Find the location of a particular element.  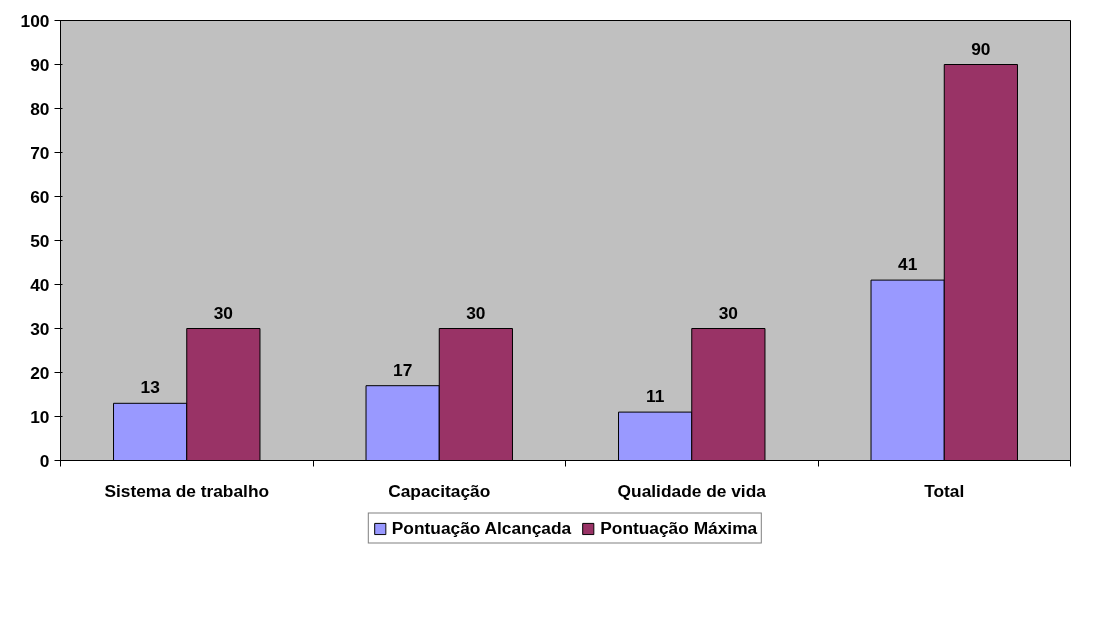

y-tick-label: 50 is located at coordinates (40, 240).